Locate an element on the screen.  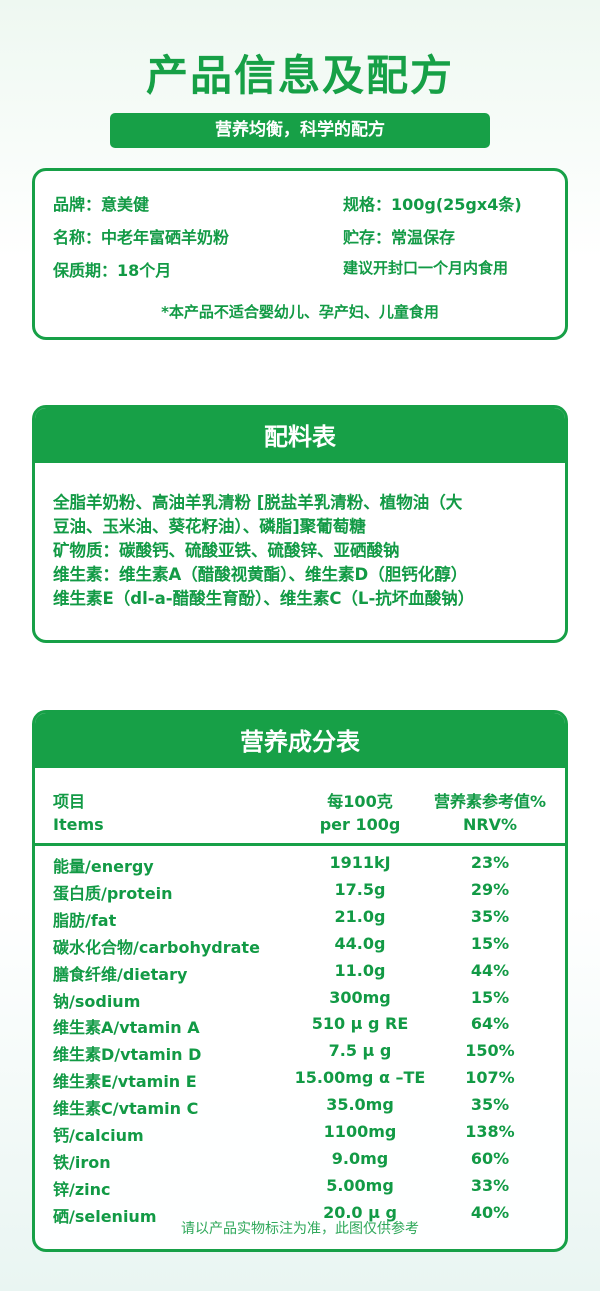
cell-item: 维生素E/vtamin E is located at coordinates (125, 1082).